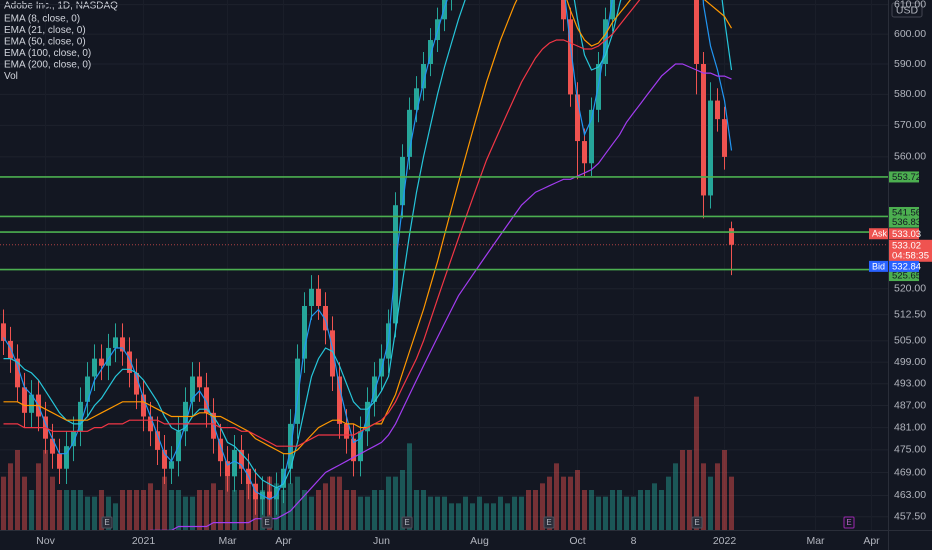  I want to click on x-tick-label: 2021, so click(144, 541).